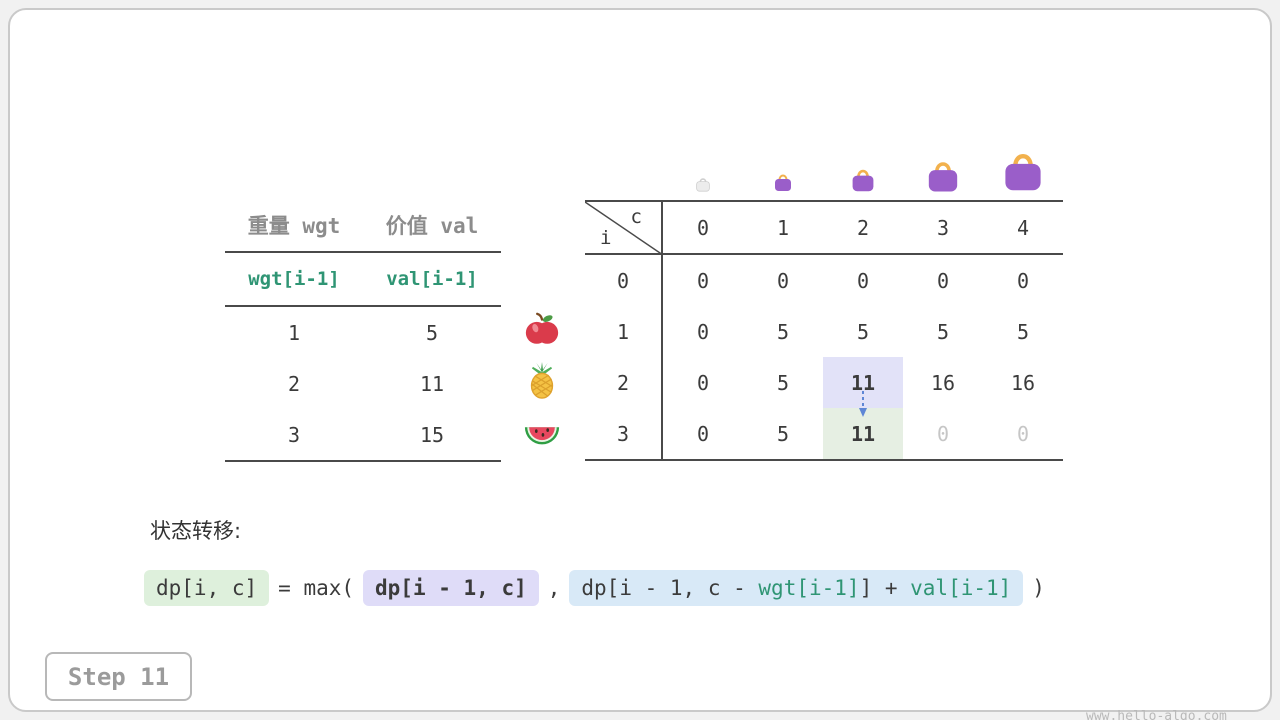 Image resolution: width=1280 pixels, height=720 pixels. Describe the element at coordinates (783, 433) in the screenshot. I see `dp-cell-3-1: 5` at that location.